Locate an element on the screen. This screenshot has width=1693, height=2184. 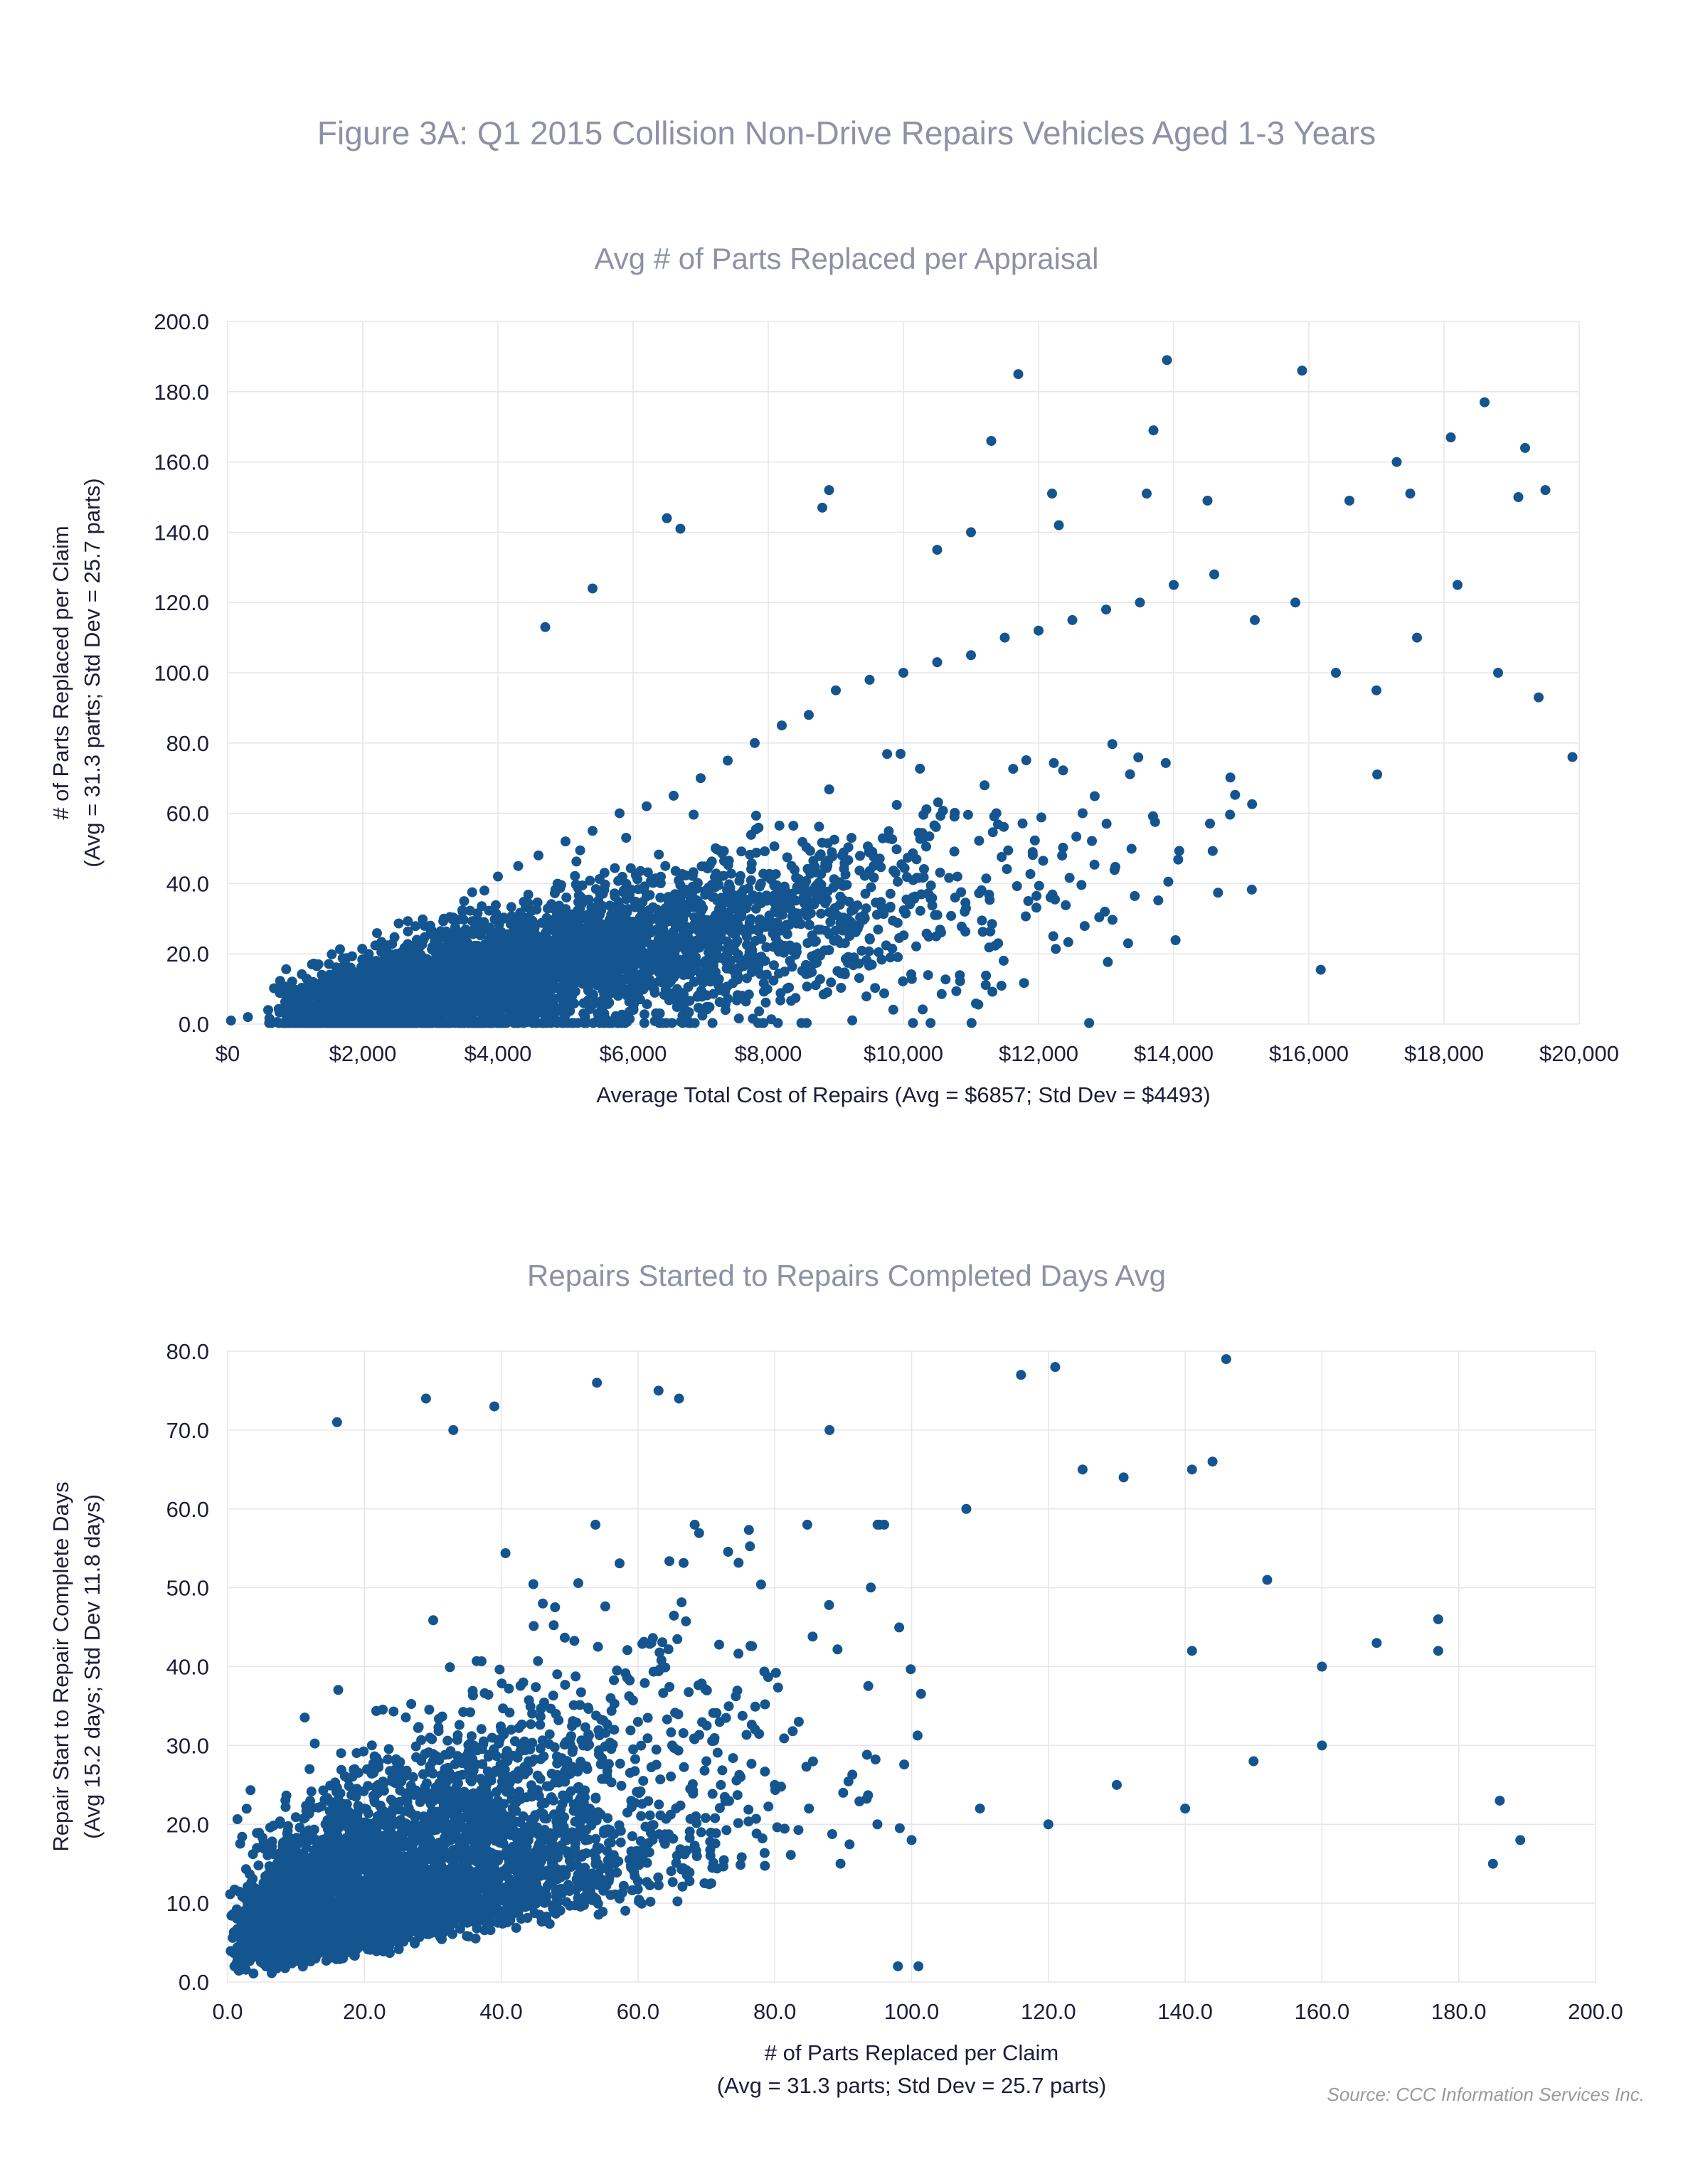
chart1-y-tick-label: 120.0 is located at coordinates (182, 602).